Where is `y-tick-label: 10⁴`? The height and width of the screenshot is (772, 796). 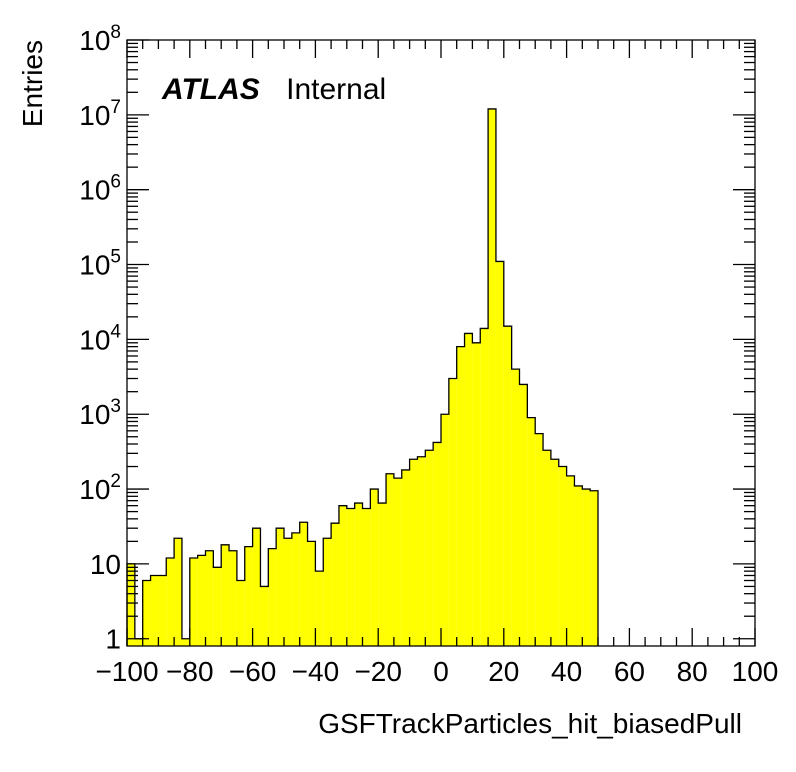
y-tick-label: 10⁴ is located at coordinates (100, 338).